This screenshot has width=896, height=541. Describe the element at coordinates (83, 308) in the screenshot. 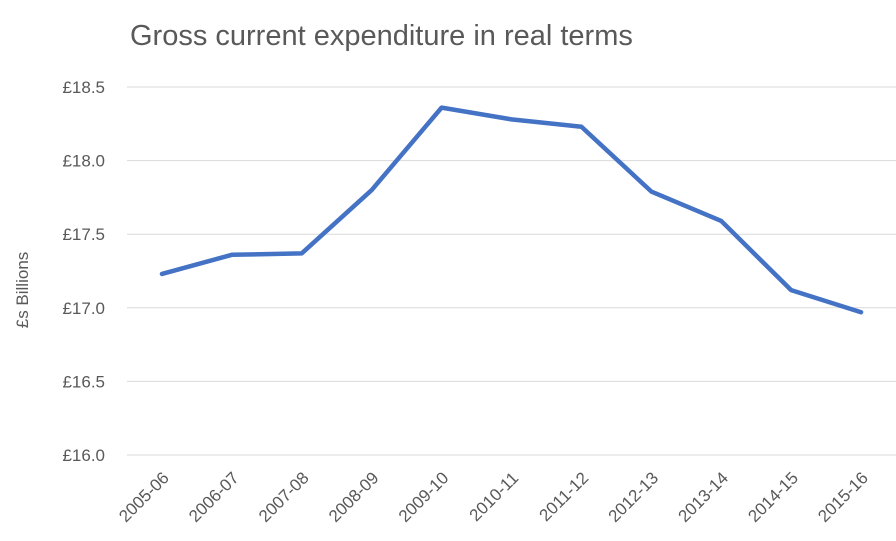

I see `y-tick-label: £17.0` at that location.